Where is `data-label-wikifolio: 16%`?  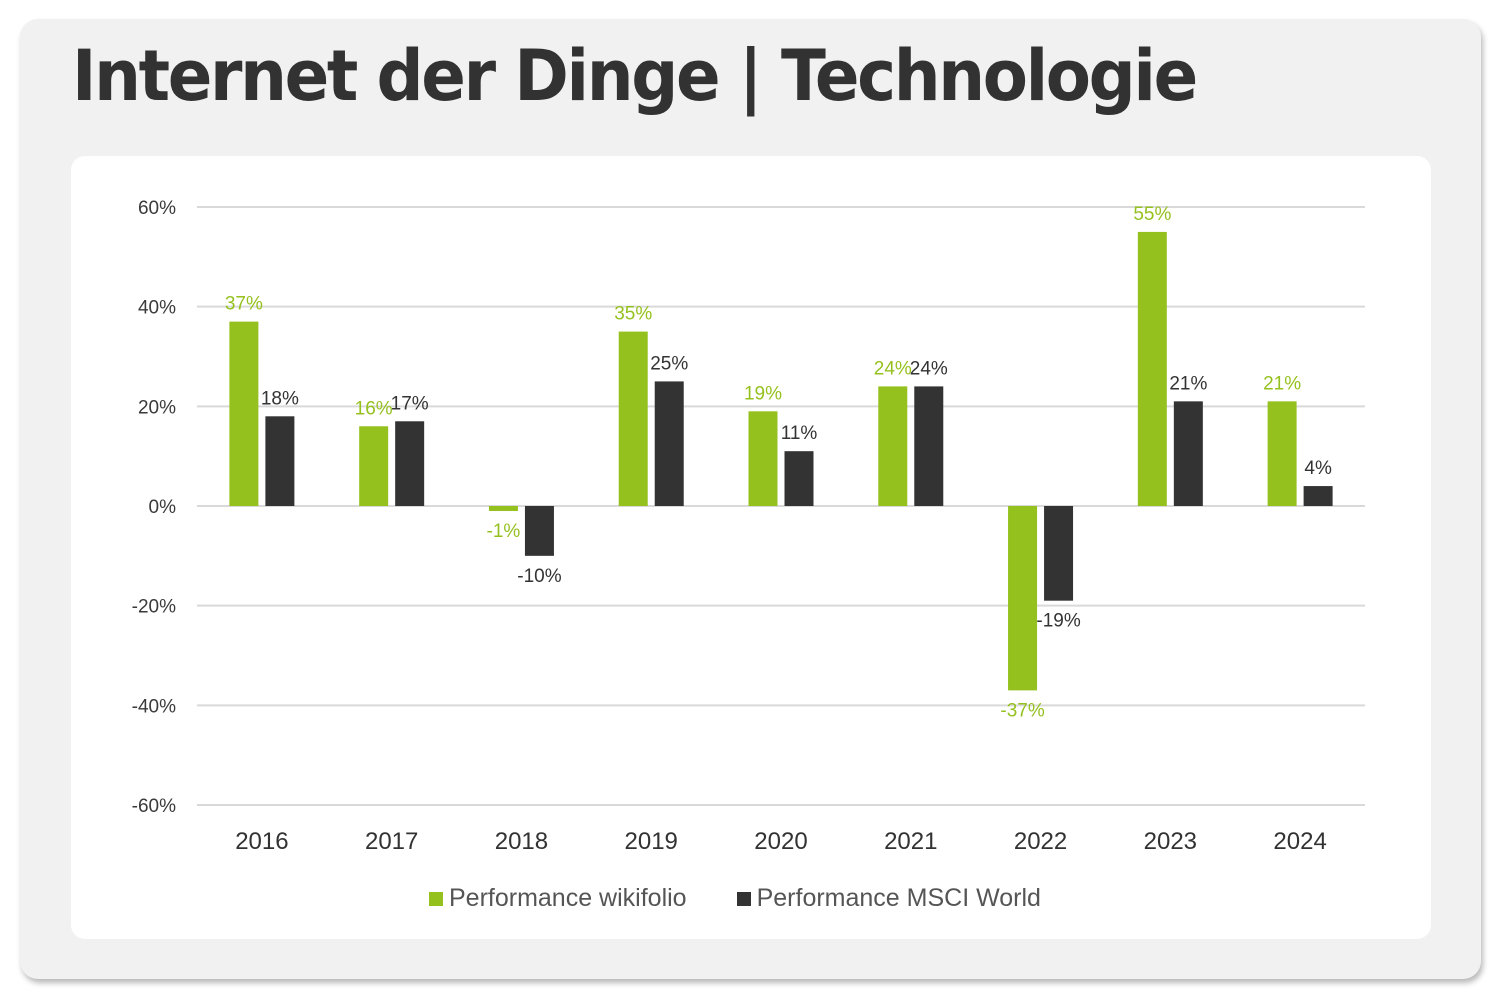
data-label-wikifolio: 16% is located at coordinates (374, 408).